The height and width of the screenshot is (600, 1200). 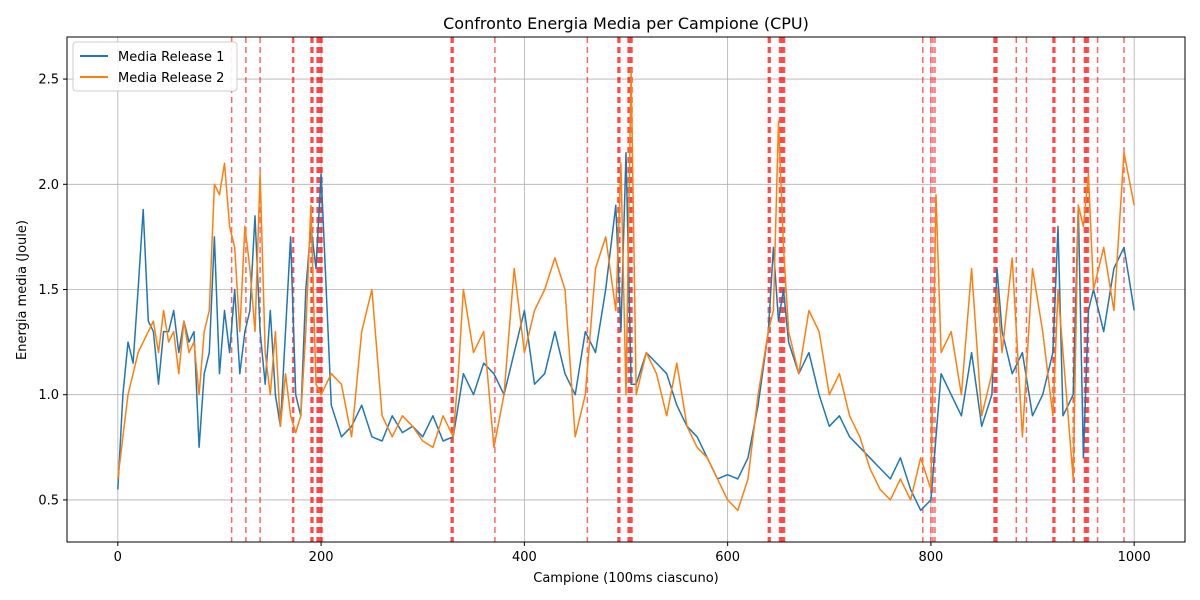 What do you see at coordinates (1134, 557) in the screenshot?
I see `x-tick-label: 1000` at bounding box center [1134, 557].